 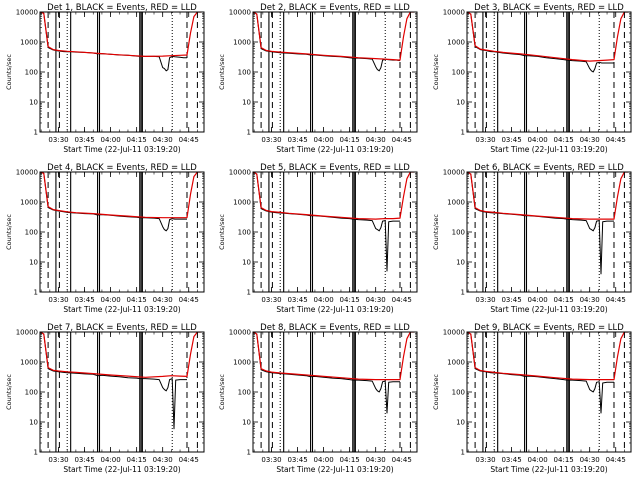 I want to click on panel-title: Det 5, BLACK = Events, RED = LLD, so click(x=335, y=168).